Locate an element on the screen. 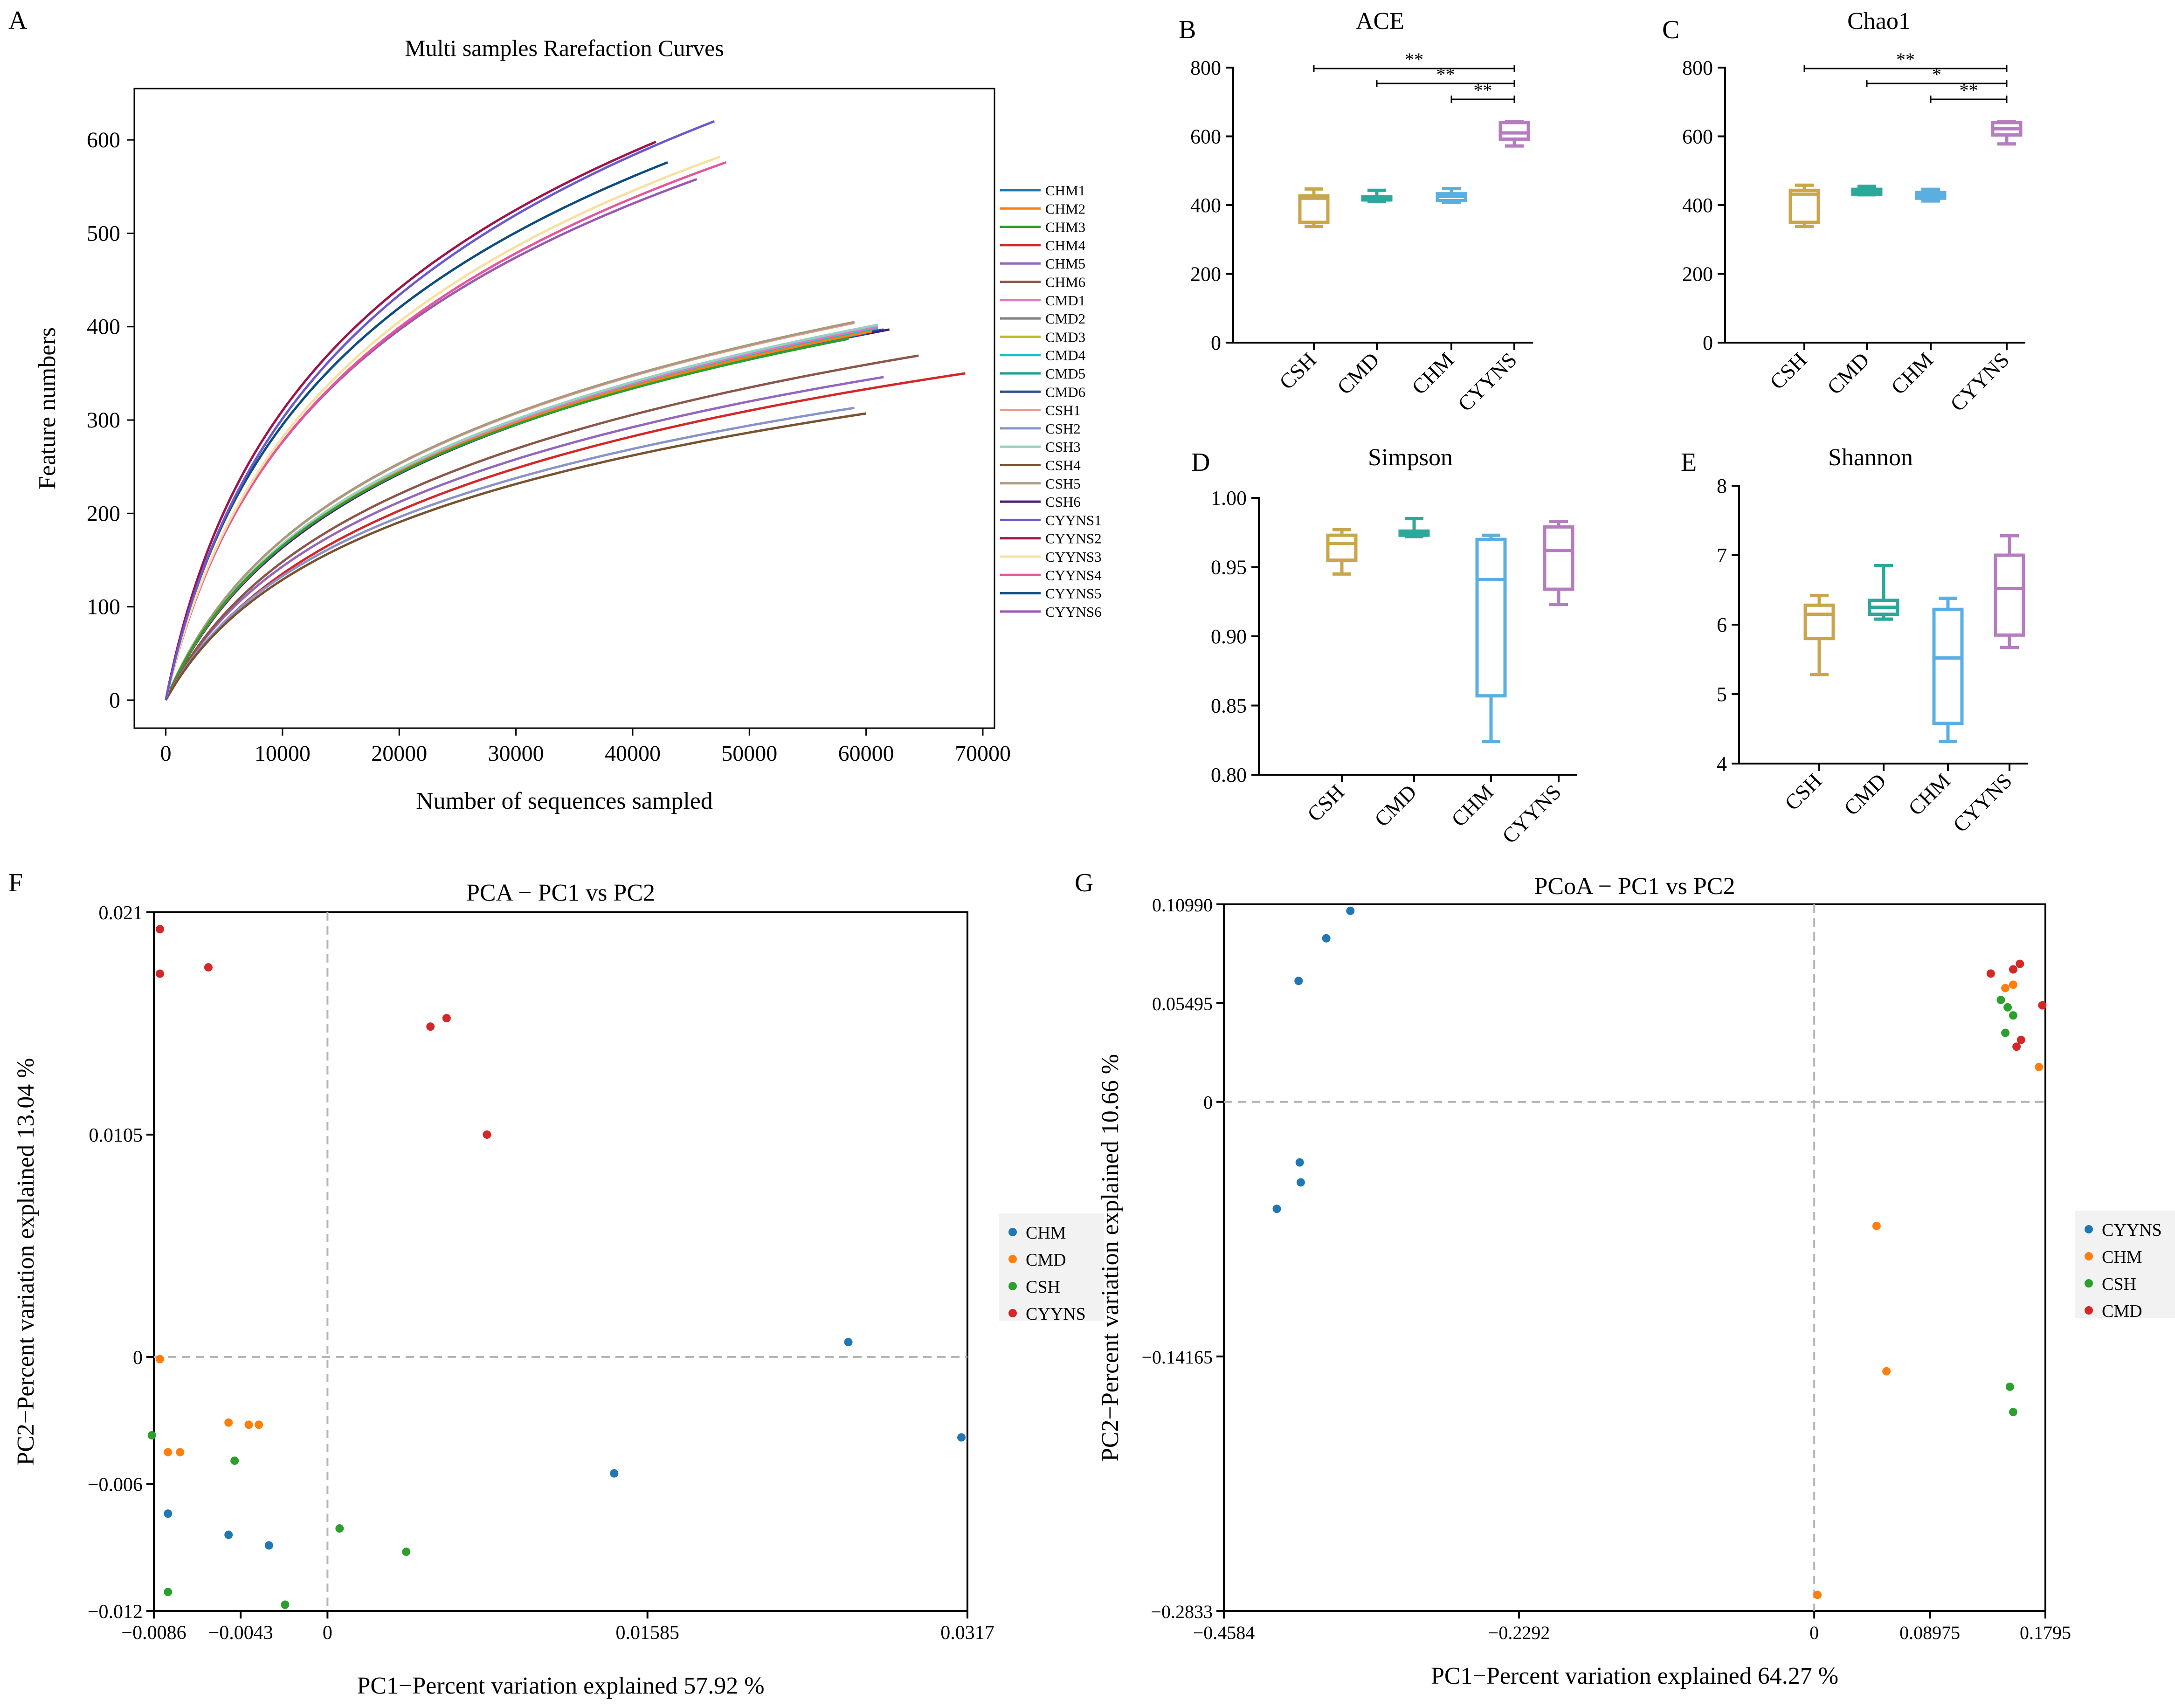  legend-label-csh4: CSH4 is located at coordinates (1063, 466).